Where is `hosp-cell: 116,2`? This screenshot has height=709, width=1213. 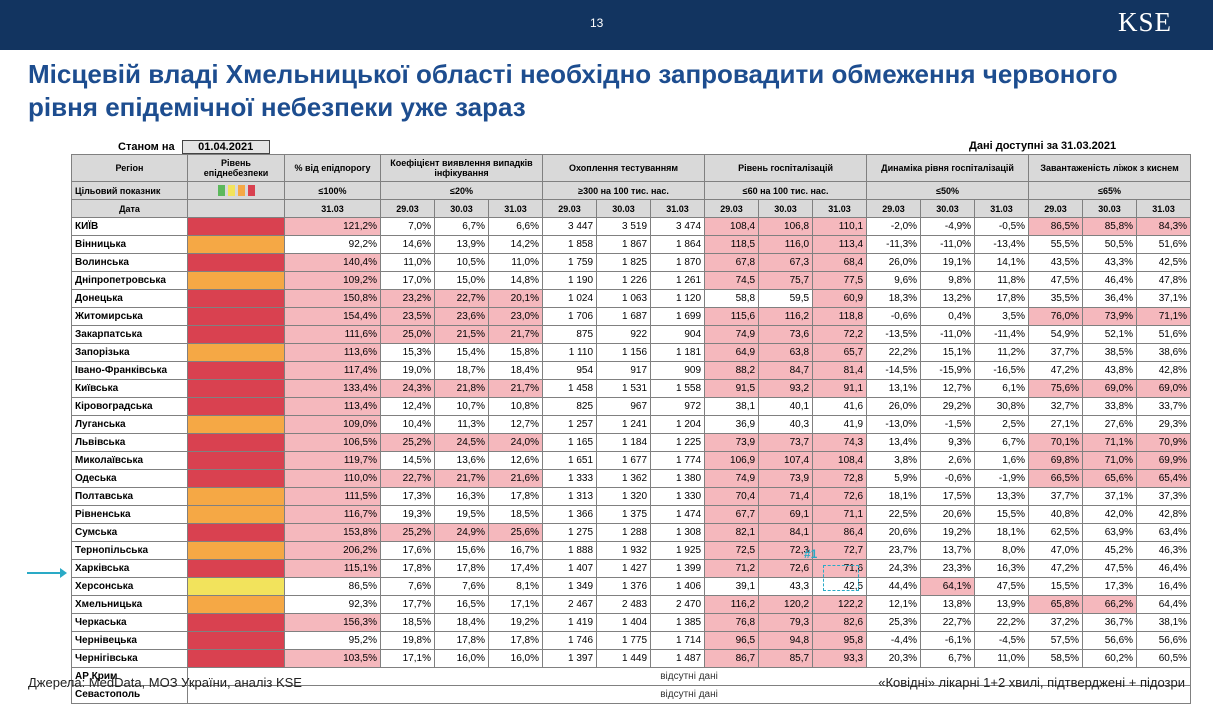 hosp-cell: 116,2 is located at coordinates (732, 604).